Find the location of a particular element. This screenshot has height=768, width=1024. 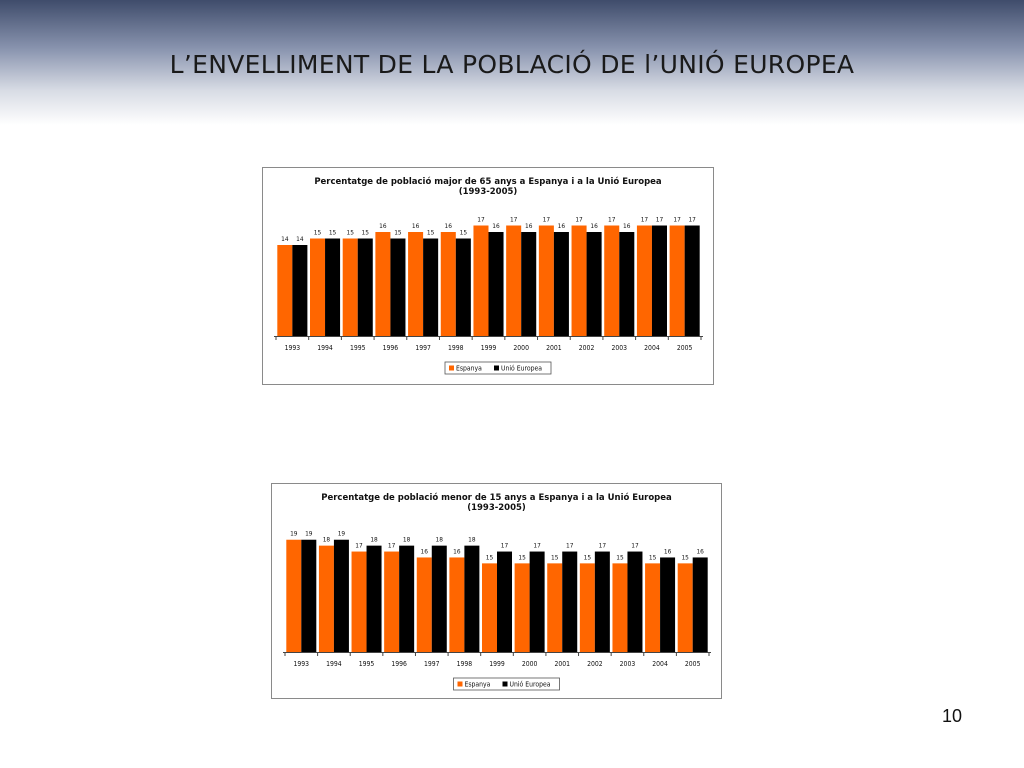

chart-under-15-legend-label-ue: Unió Europea is located at coordinates (530, 685).